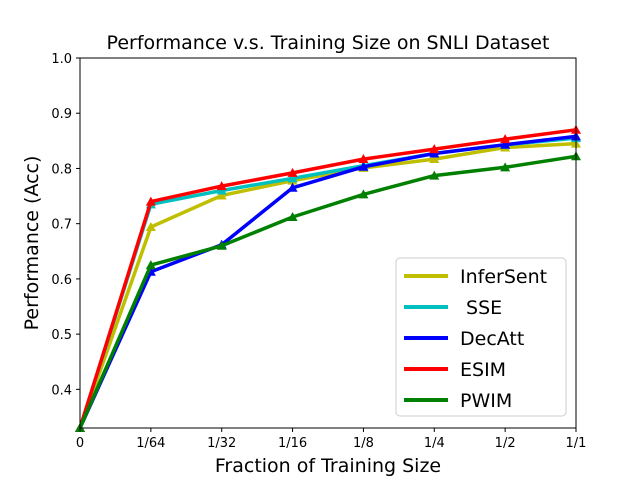  What do you see at coordinates (481, 308) in the screenshot?
I see `legend-label-sse: SSE` at bounding box center [481, 308].